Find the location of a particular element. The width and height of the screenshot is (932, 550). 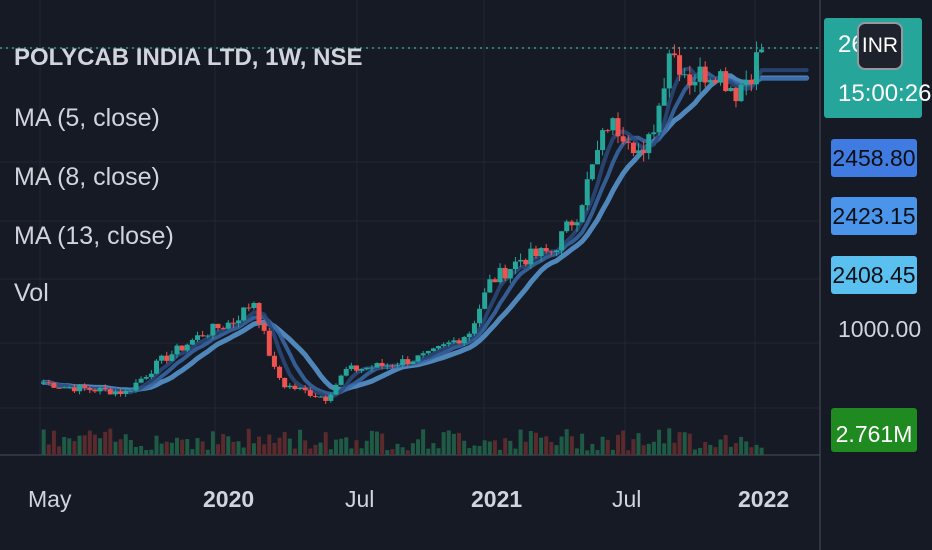

legend-ma13: MA (13, close) is located at coordinates (94, 236).